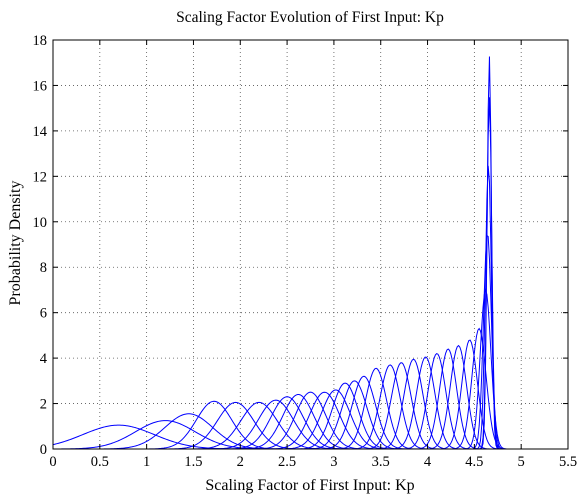 This screenshot has width=583, height=500. What do you see at coordinates (40, 41) in the screenshot?
I see `y-tick-label: 18` at bounding box center [40, 41].